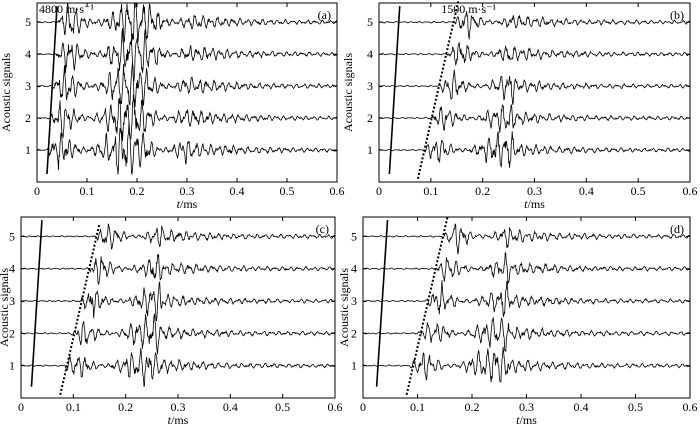 This screenshot has width=700, height=426. Describe the element at coordinates (677, 15) in the screenshot. I see `panel-label: (b)` at that location.